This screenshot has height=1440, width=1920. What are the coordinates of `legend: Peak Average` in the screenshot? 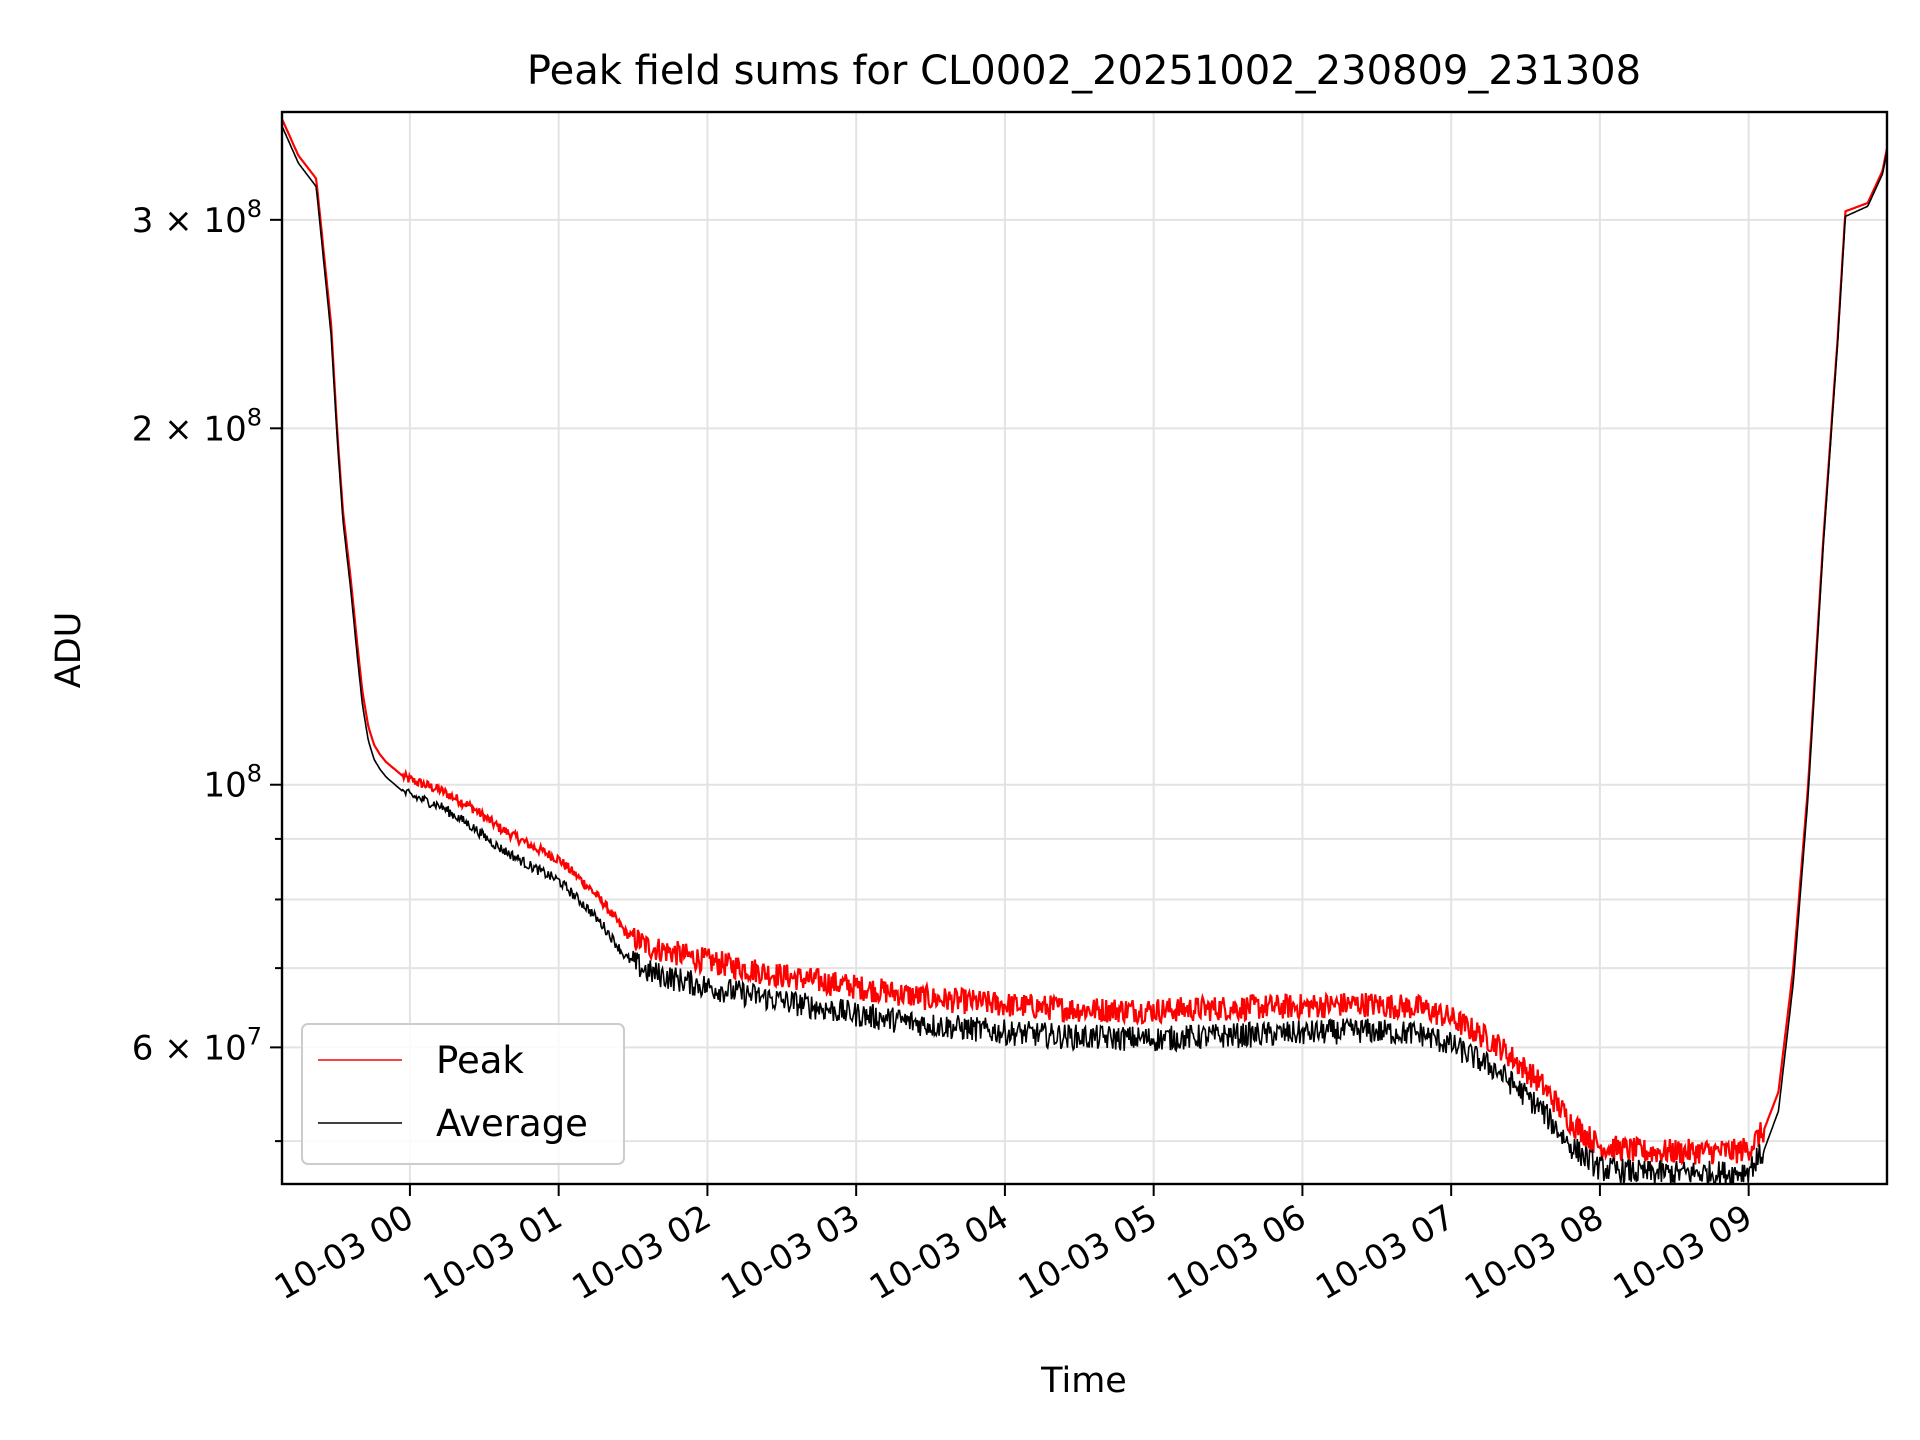 It's located at (463, 1094).